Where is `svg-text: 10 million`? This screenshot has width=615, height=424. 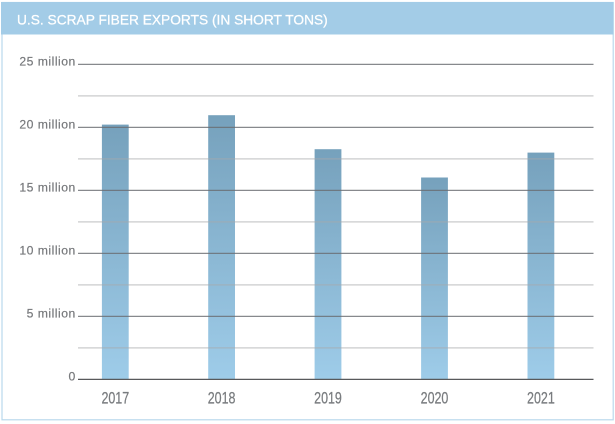
svg-text: 10 million is located at coordinates (47, 251).